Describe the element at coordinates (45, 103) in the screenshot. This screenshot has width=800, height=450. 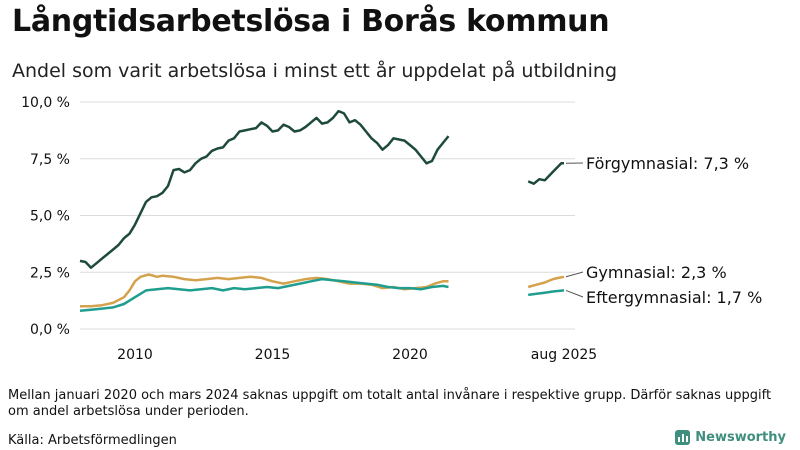
I see `y-tick-label: 10,0 %` at that location.